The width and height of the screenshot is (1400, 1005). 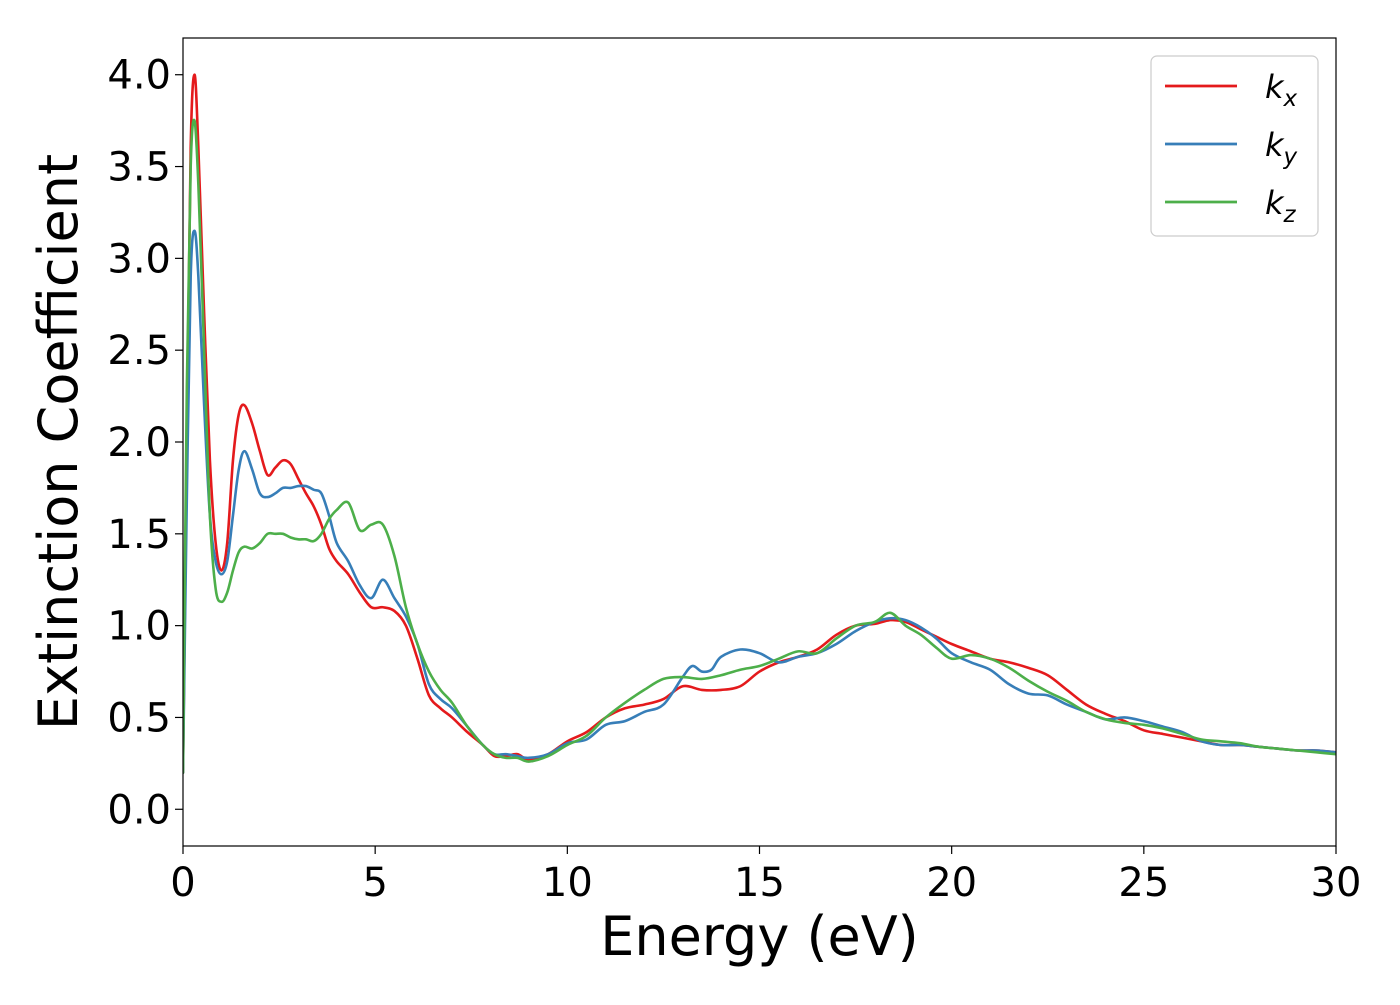 I want to click on x-tick-label: 10, so click(x=567, y=883).